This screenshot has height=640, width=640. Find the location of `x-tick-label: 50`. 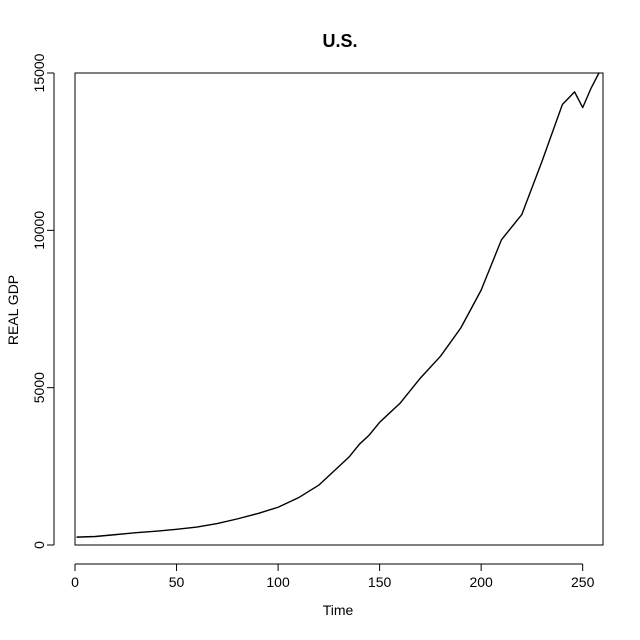

x-tick-label: 50 is located at coordinates (177, 582).